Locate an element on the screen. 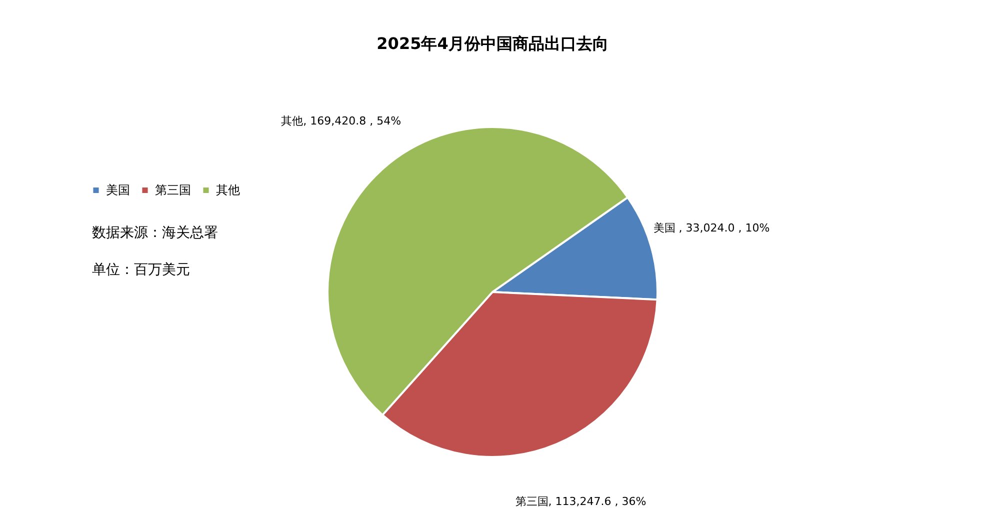  text: 单位：百万美元 is located at coordinates (141, 270).